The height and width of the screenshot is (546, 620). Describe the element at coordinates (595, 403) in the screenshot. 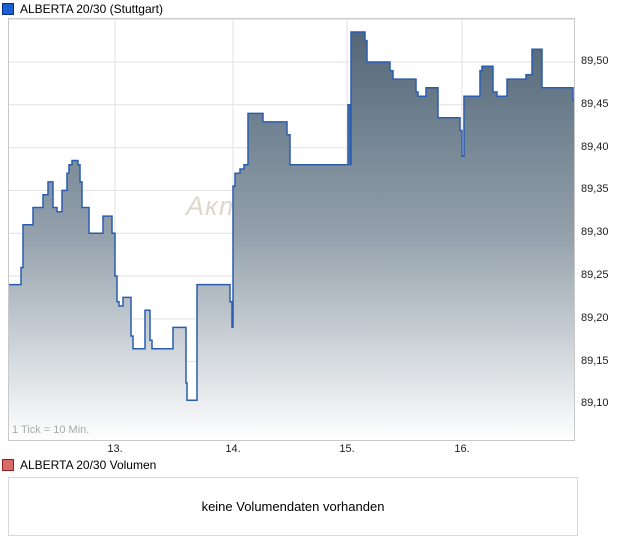

I see `y-axis-tick-label: 89,10` at that location.